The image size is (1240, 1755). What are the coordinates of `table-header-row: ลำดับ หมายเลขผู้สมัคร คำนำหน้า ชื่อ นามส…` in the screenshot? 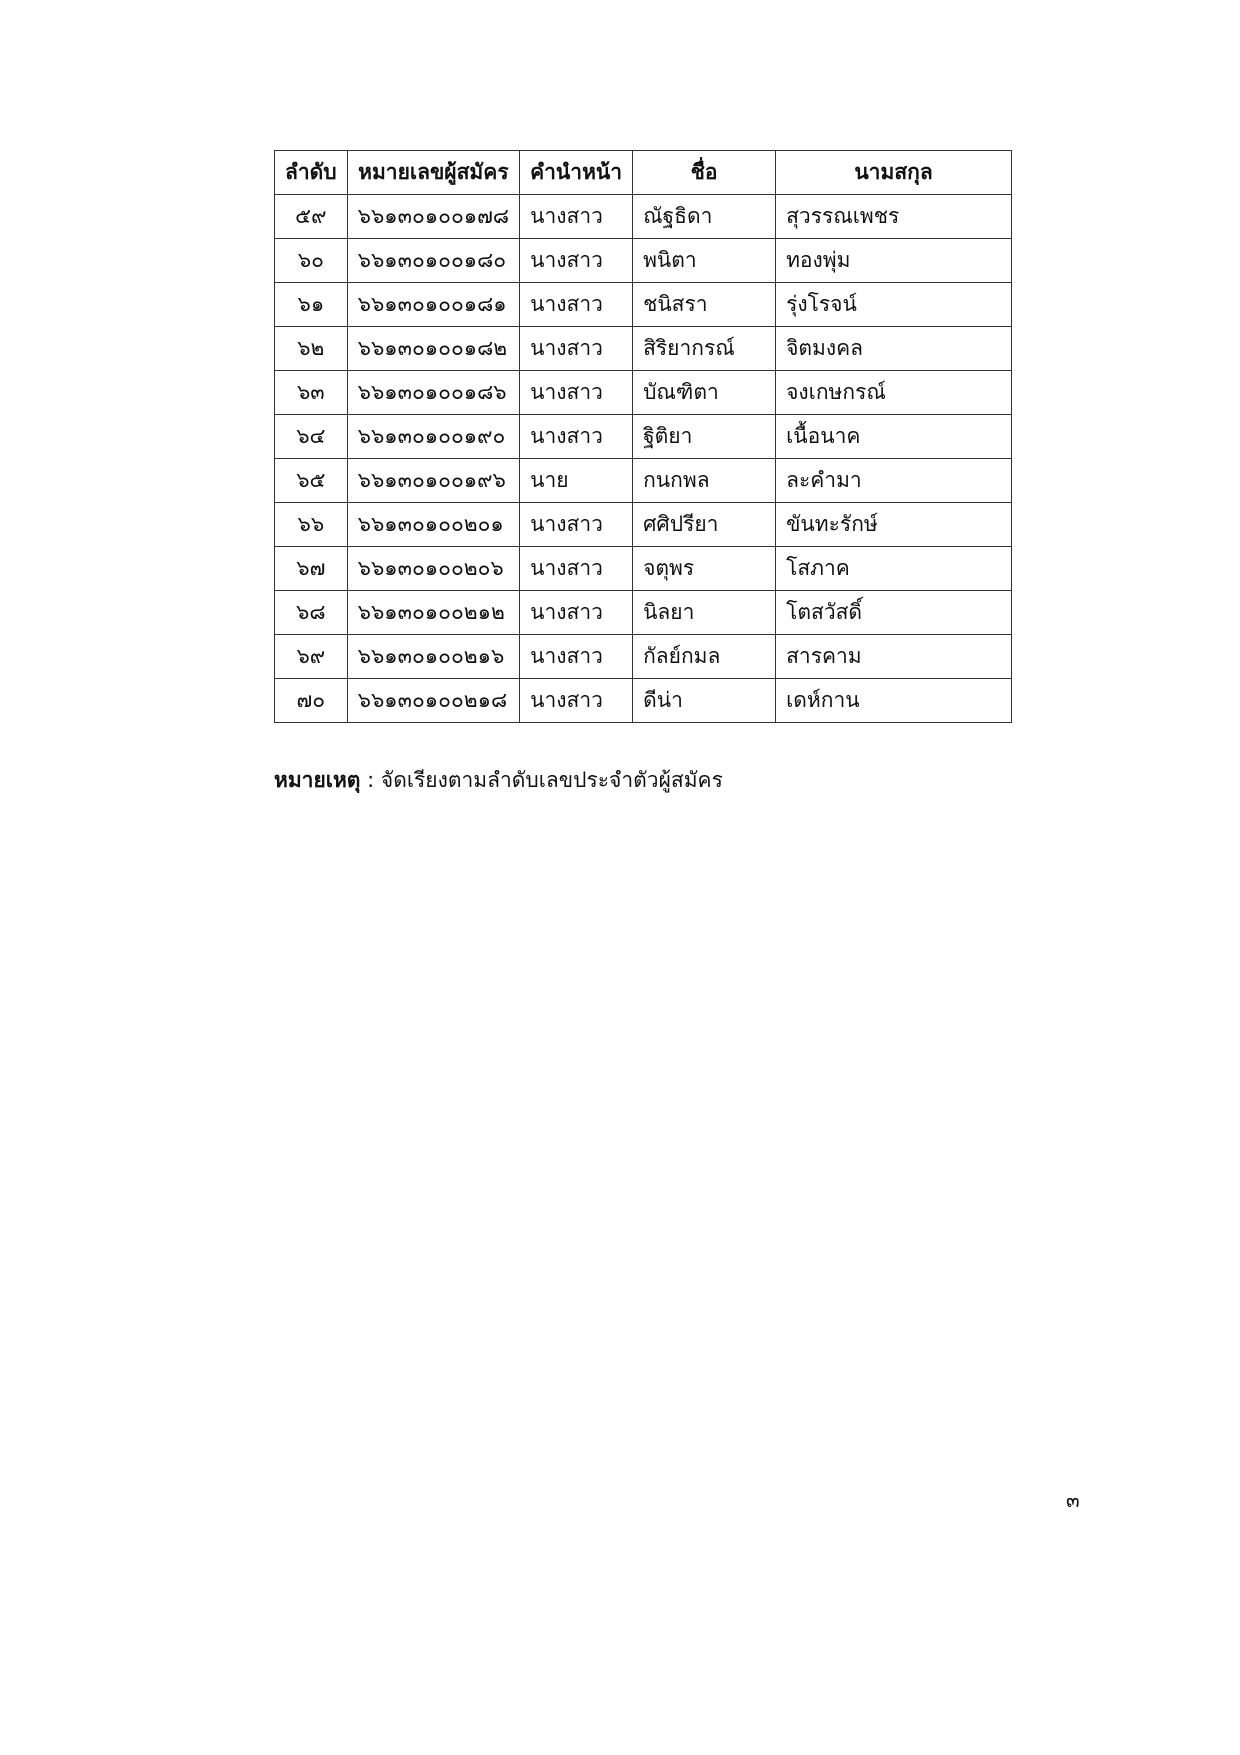 It's located at (643, 172).